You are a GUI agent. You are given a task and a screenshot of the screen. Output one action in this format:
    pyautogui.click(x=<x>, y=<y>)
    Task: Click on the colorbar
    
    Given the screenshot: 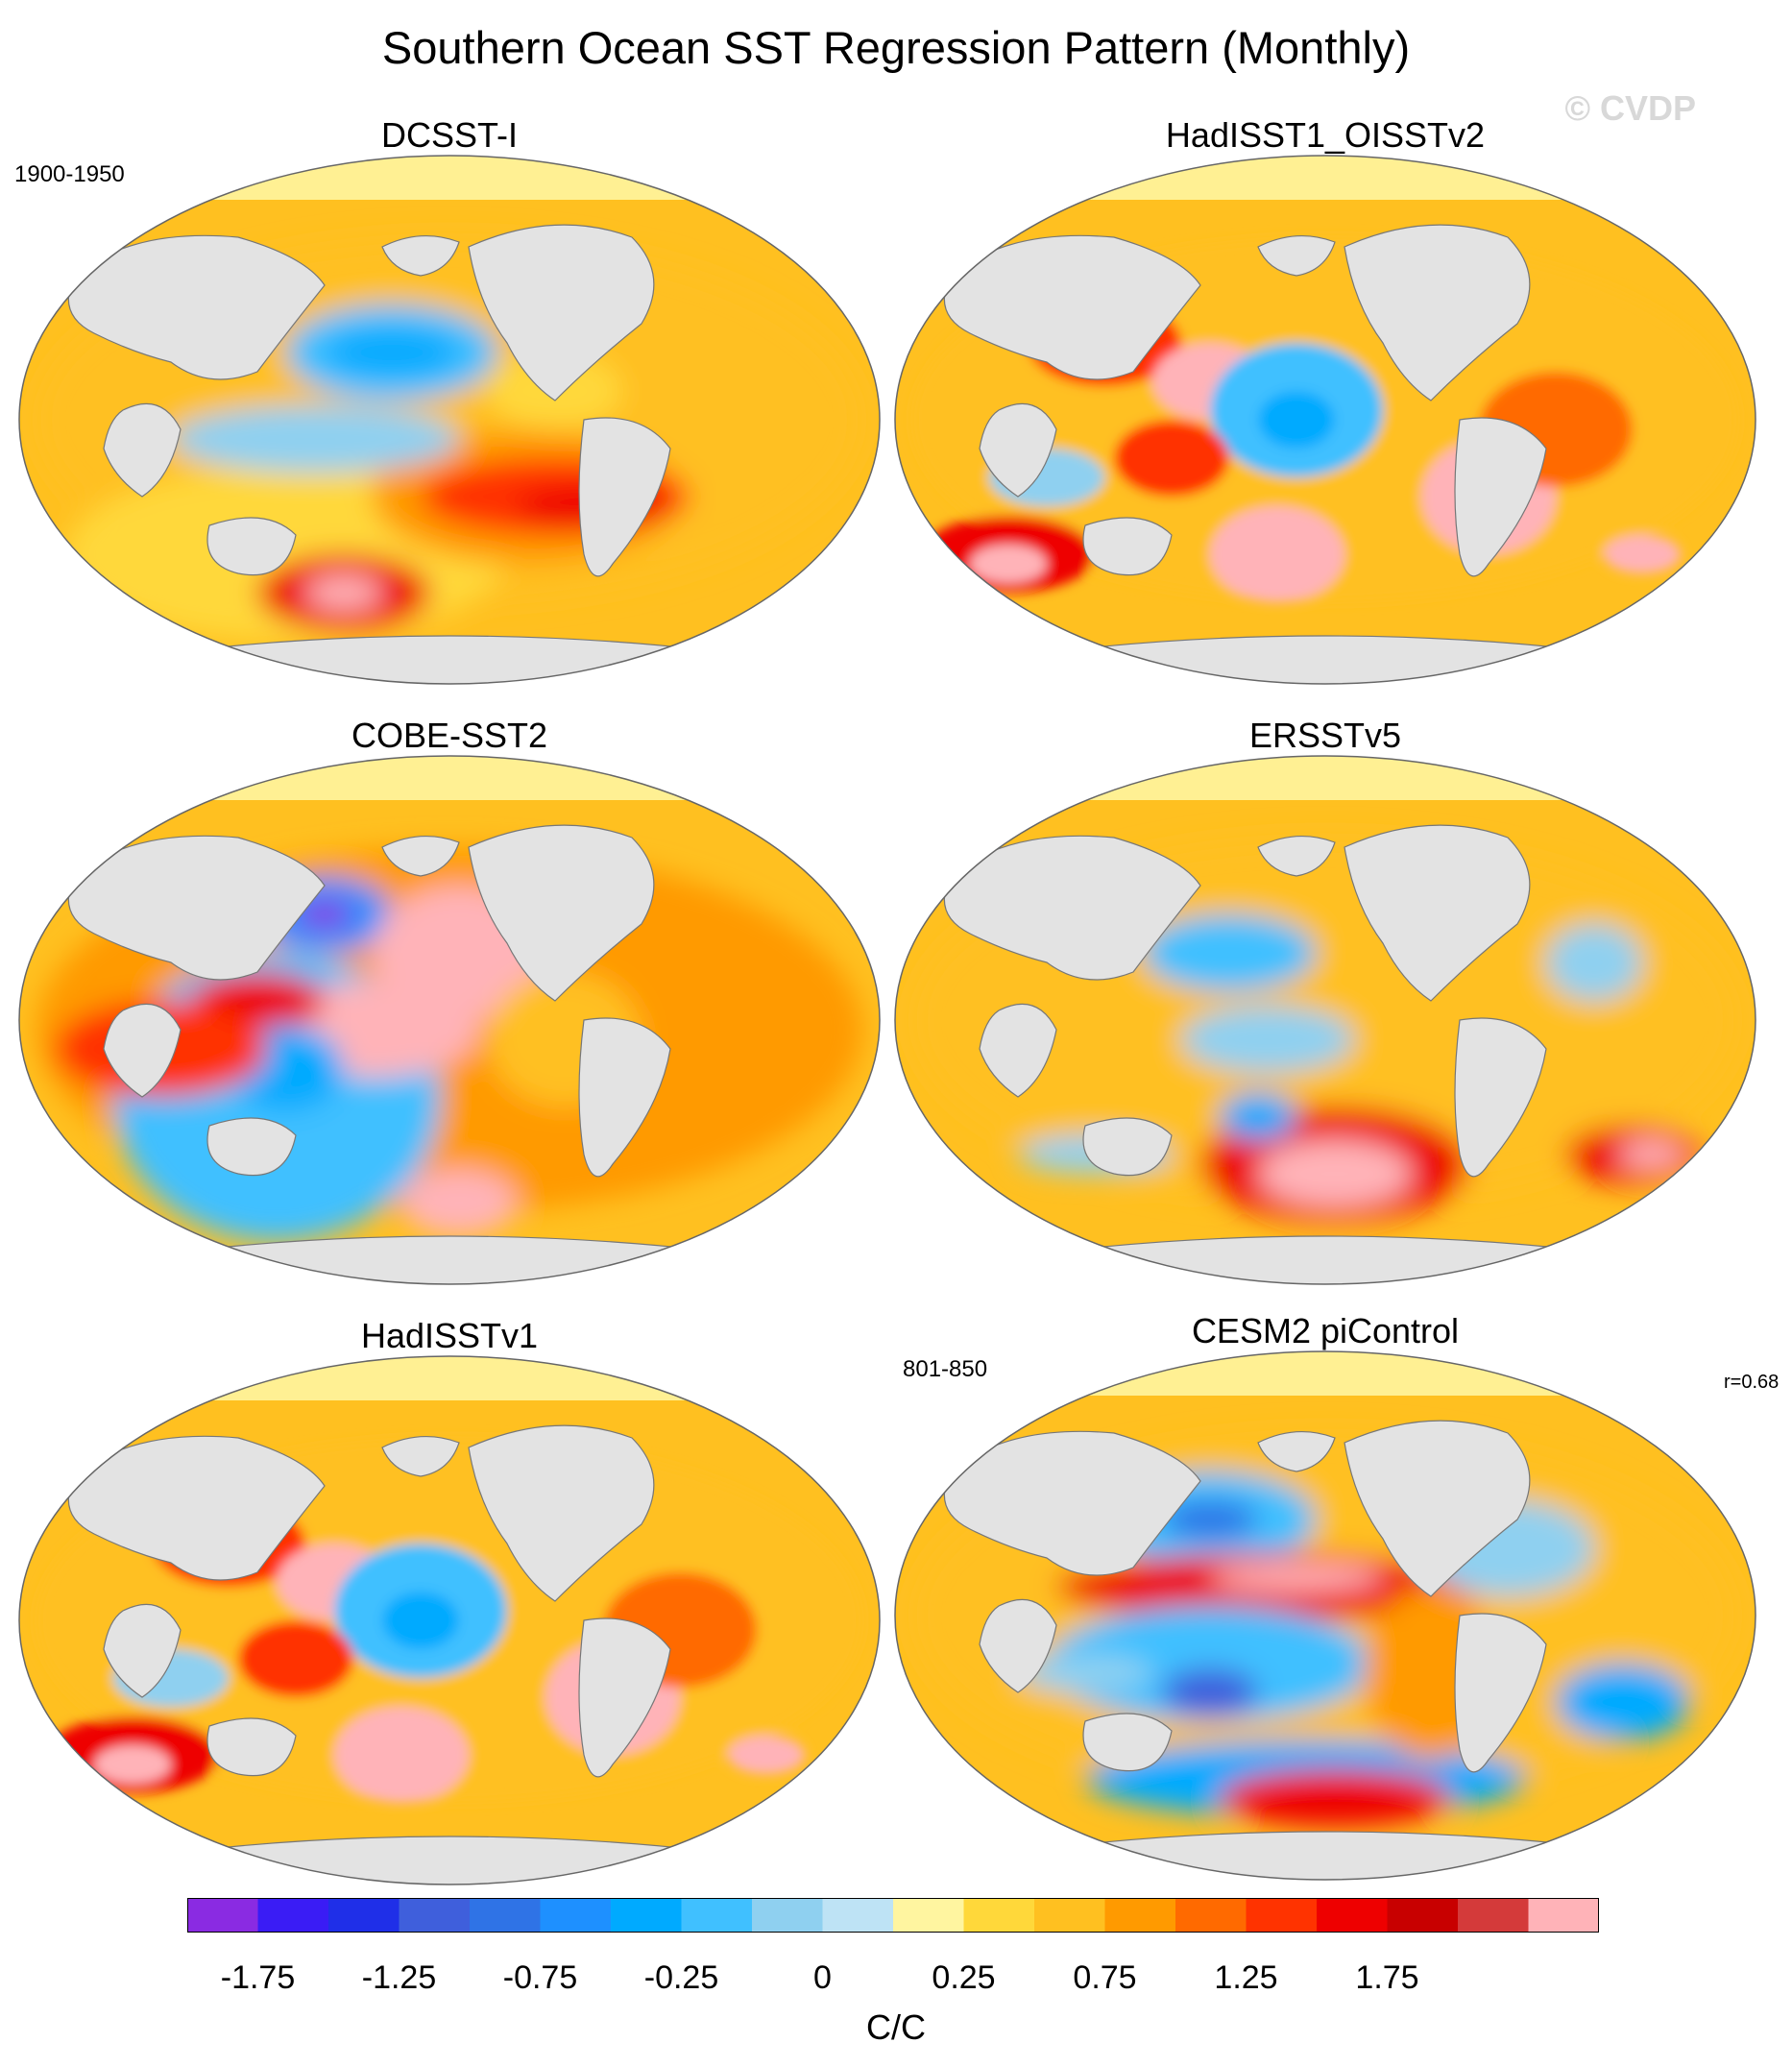 What is the action you would take?
    pyautogui.click(x=893, y=1916)
    